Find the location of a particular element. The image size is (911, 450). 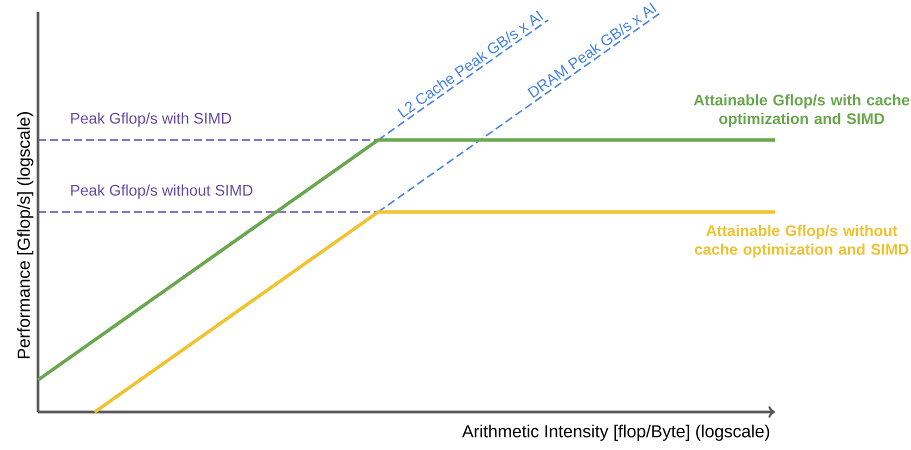

series-label: Attainable Gflop/s without cache optimization and SIMD is located at coordinates (801, 241).